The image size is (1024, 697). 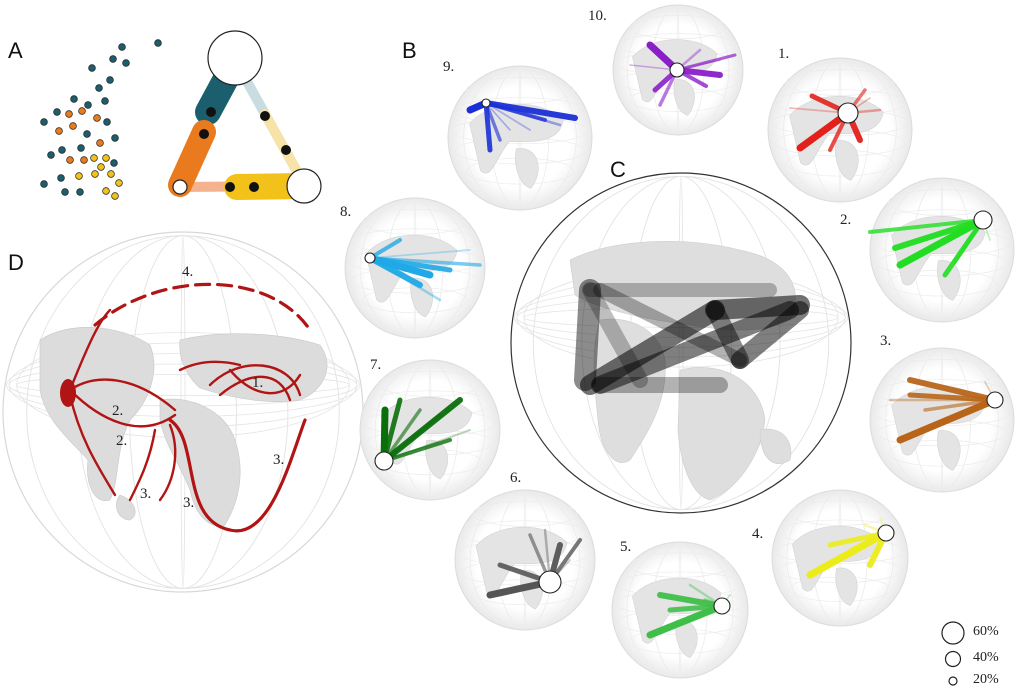 I want to click on node-top, so click(x=235, y=58).